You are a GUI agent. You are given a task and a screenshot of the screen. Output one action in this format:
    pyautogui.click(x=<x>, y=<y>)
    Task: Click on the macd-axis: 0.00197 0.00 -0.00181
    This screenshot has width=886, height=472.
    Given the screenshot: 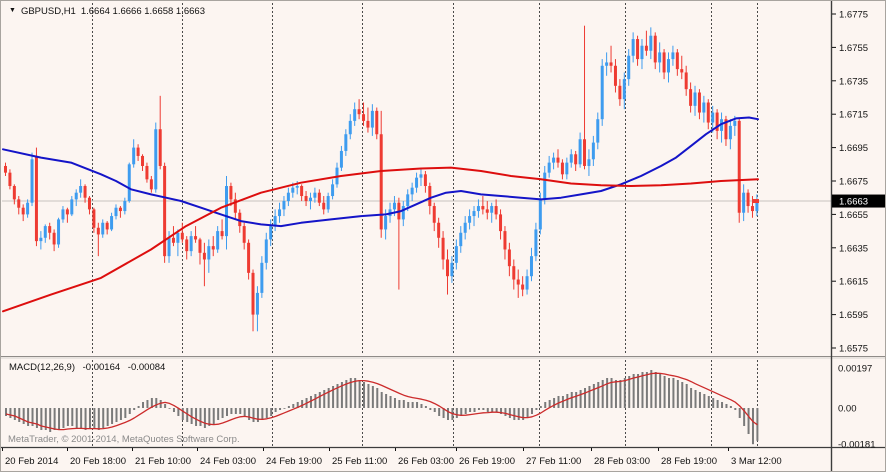 What is the action you would take?
    pyautogui.click(x=857, y=407)
    